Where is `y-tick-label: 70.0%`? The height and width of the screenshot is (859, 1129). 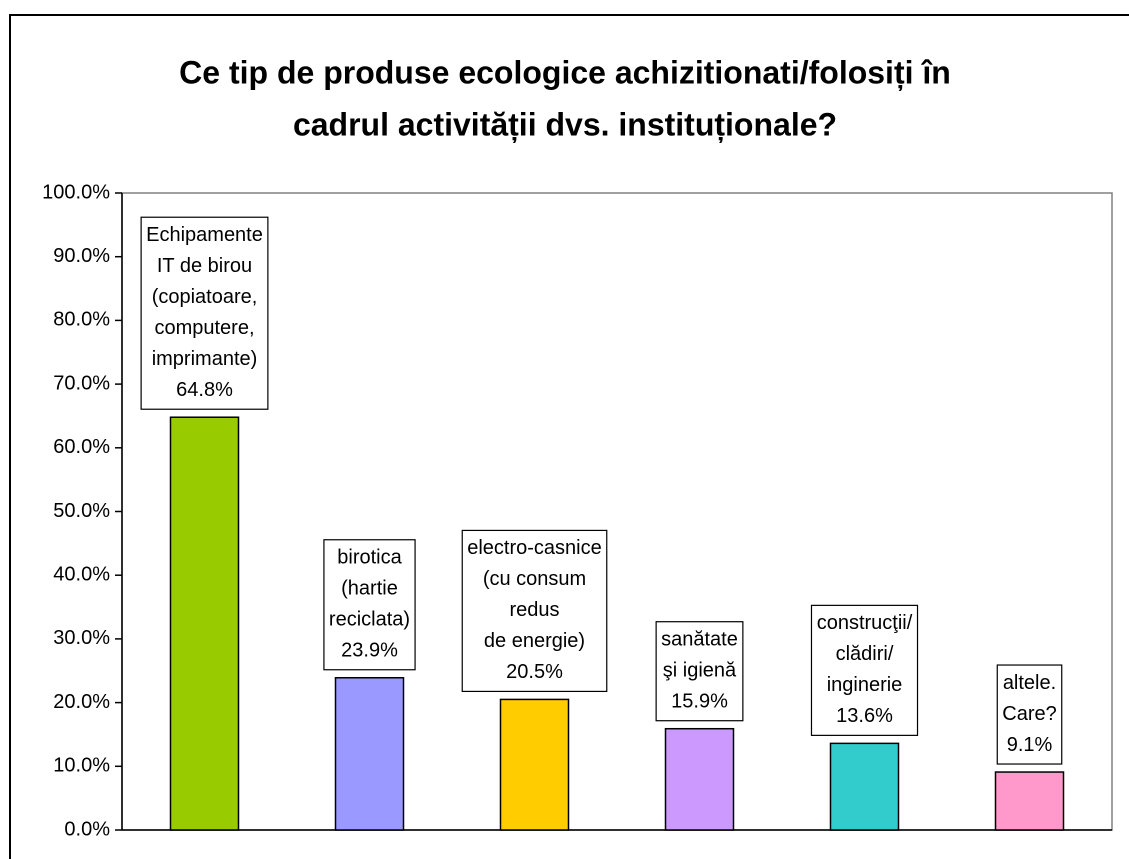 y-tick-label: 70.0% is located at coordinates (81, 383).